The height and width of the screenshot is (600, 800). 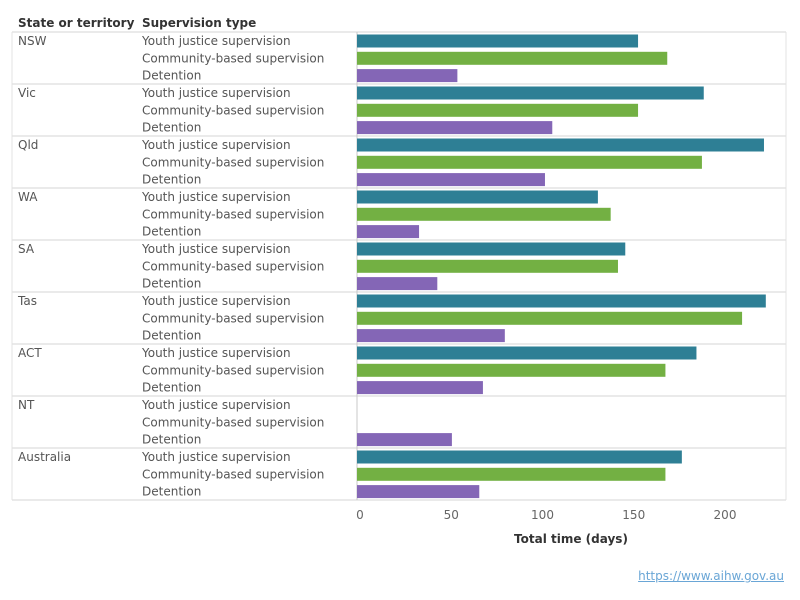 What do you see at coordinates (633, 515) in the screenshot?
I see `x-tick-label: 150` at bounding box center [633, 515].